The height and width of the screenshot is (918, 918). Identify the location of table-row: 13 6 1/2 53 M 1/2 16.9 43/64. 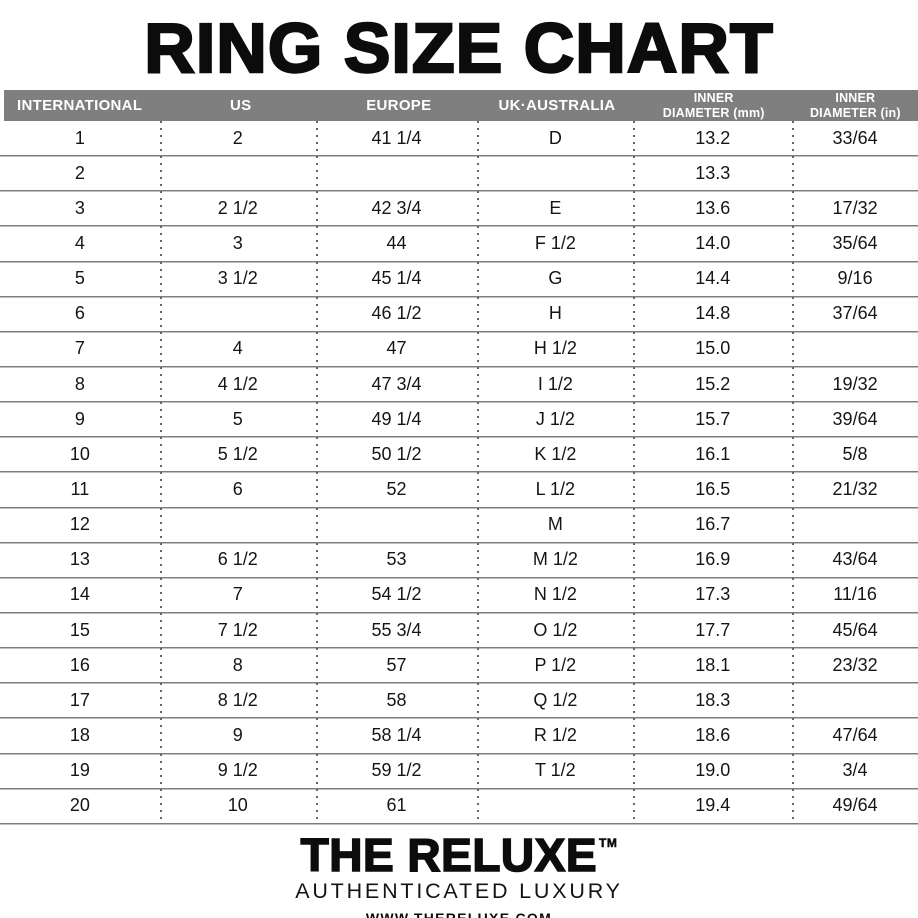
(459, 560).